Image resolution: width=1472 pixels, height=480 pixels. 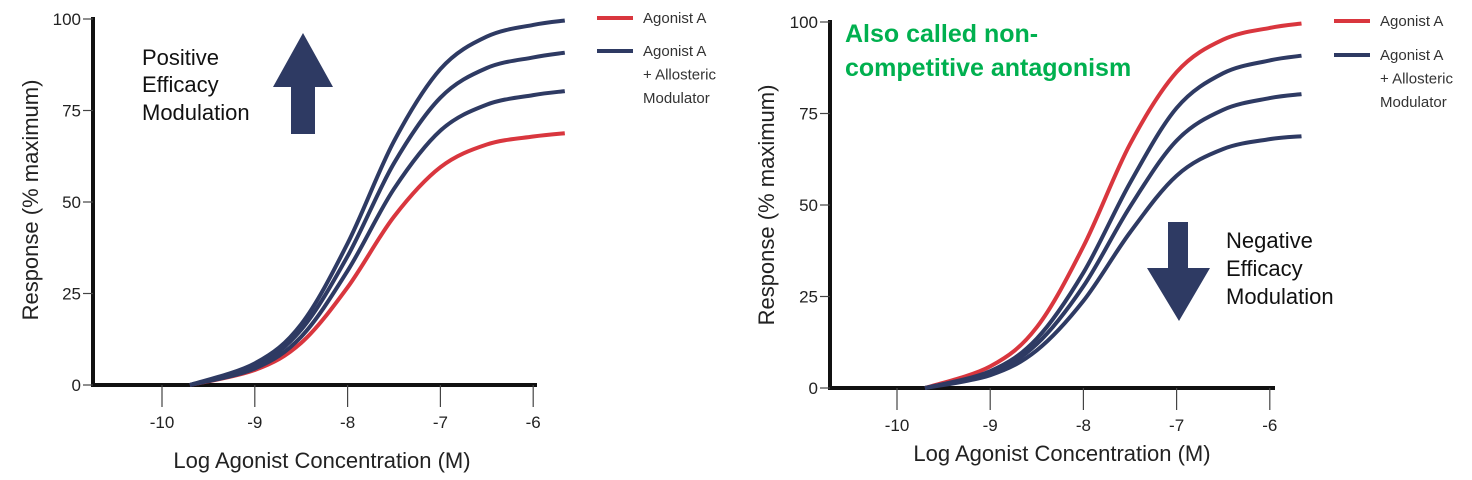 I want to click on down-arrow-icon, so click(x=1178, y=271).